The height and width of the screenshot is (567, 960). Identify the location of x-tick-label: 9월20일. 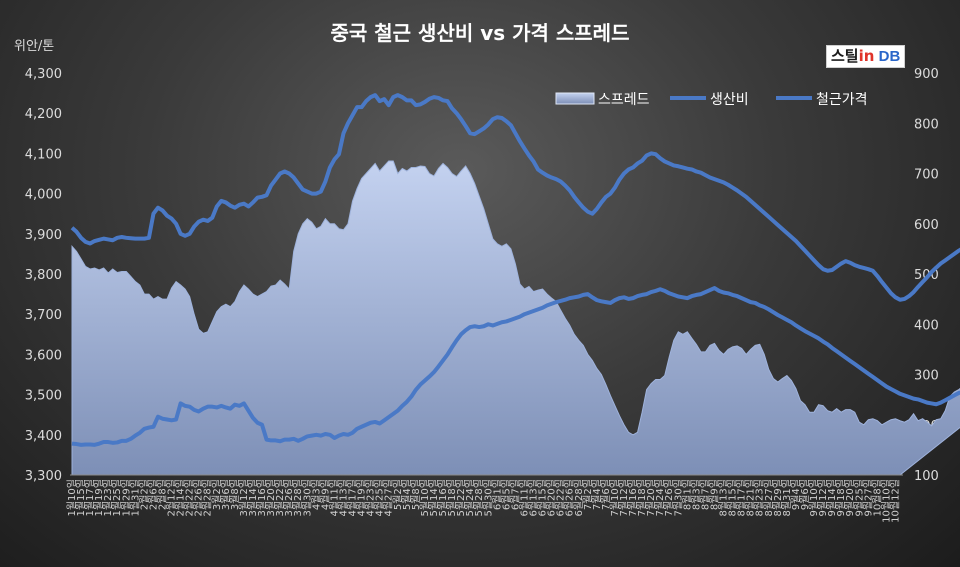
(850, 498).